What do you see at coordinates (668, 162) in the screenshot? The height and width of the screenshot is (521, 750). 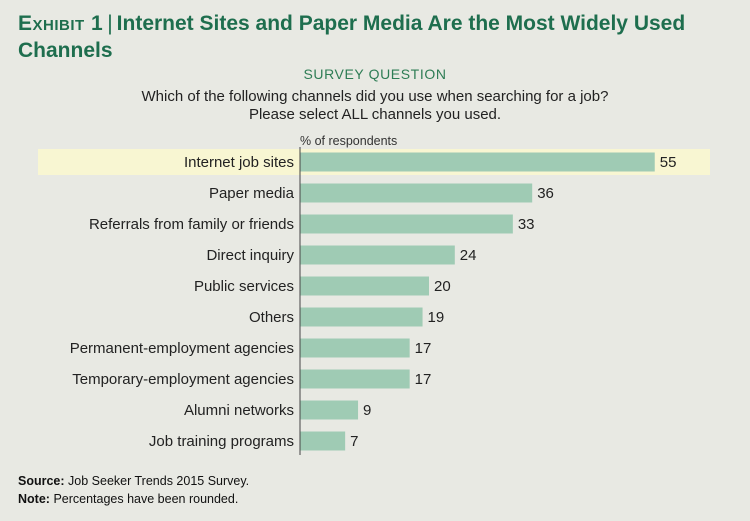 I see `data-label: 55` at bounding box center [668, 162].